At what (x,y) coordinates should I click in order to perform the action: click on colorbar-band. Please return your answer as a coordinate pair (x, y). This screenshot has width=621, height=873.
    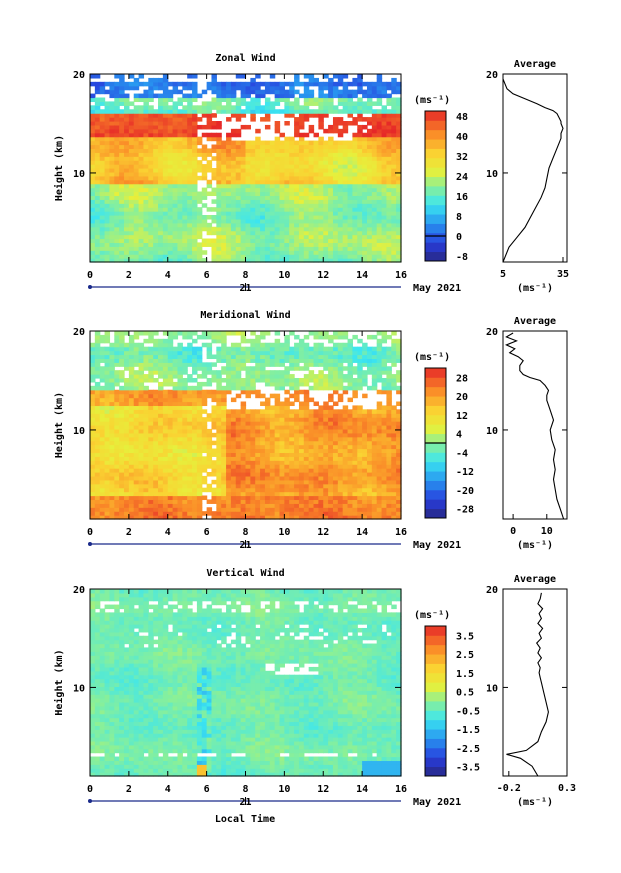
    Looking at the image, I should click on (435, 200).